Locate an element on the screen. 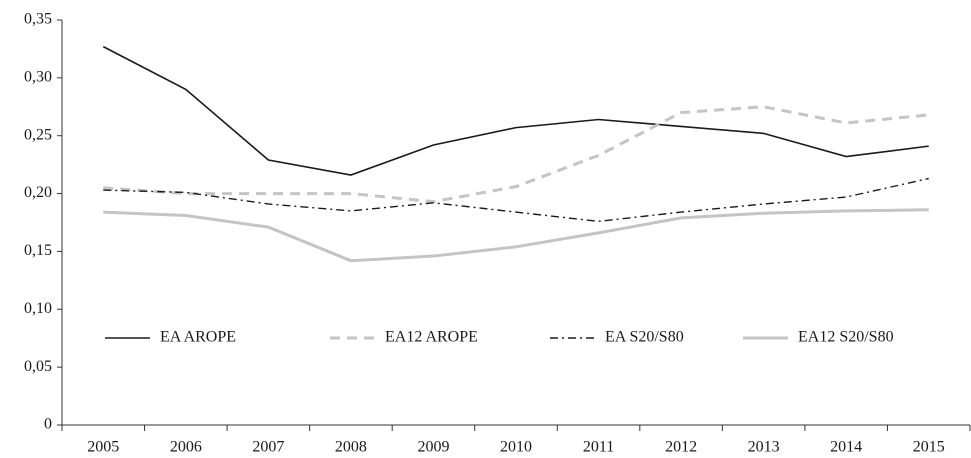 Image resolution: width=971 pixels, height=458 pixels. x-tick-label: 2011 is located at coordinates (598, 447).